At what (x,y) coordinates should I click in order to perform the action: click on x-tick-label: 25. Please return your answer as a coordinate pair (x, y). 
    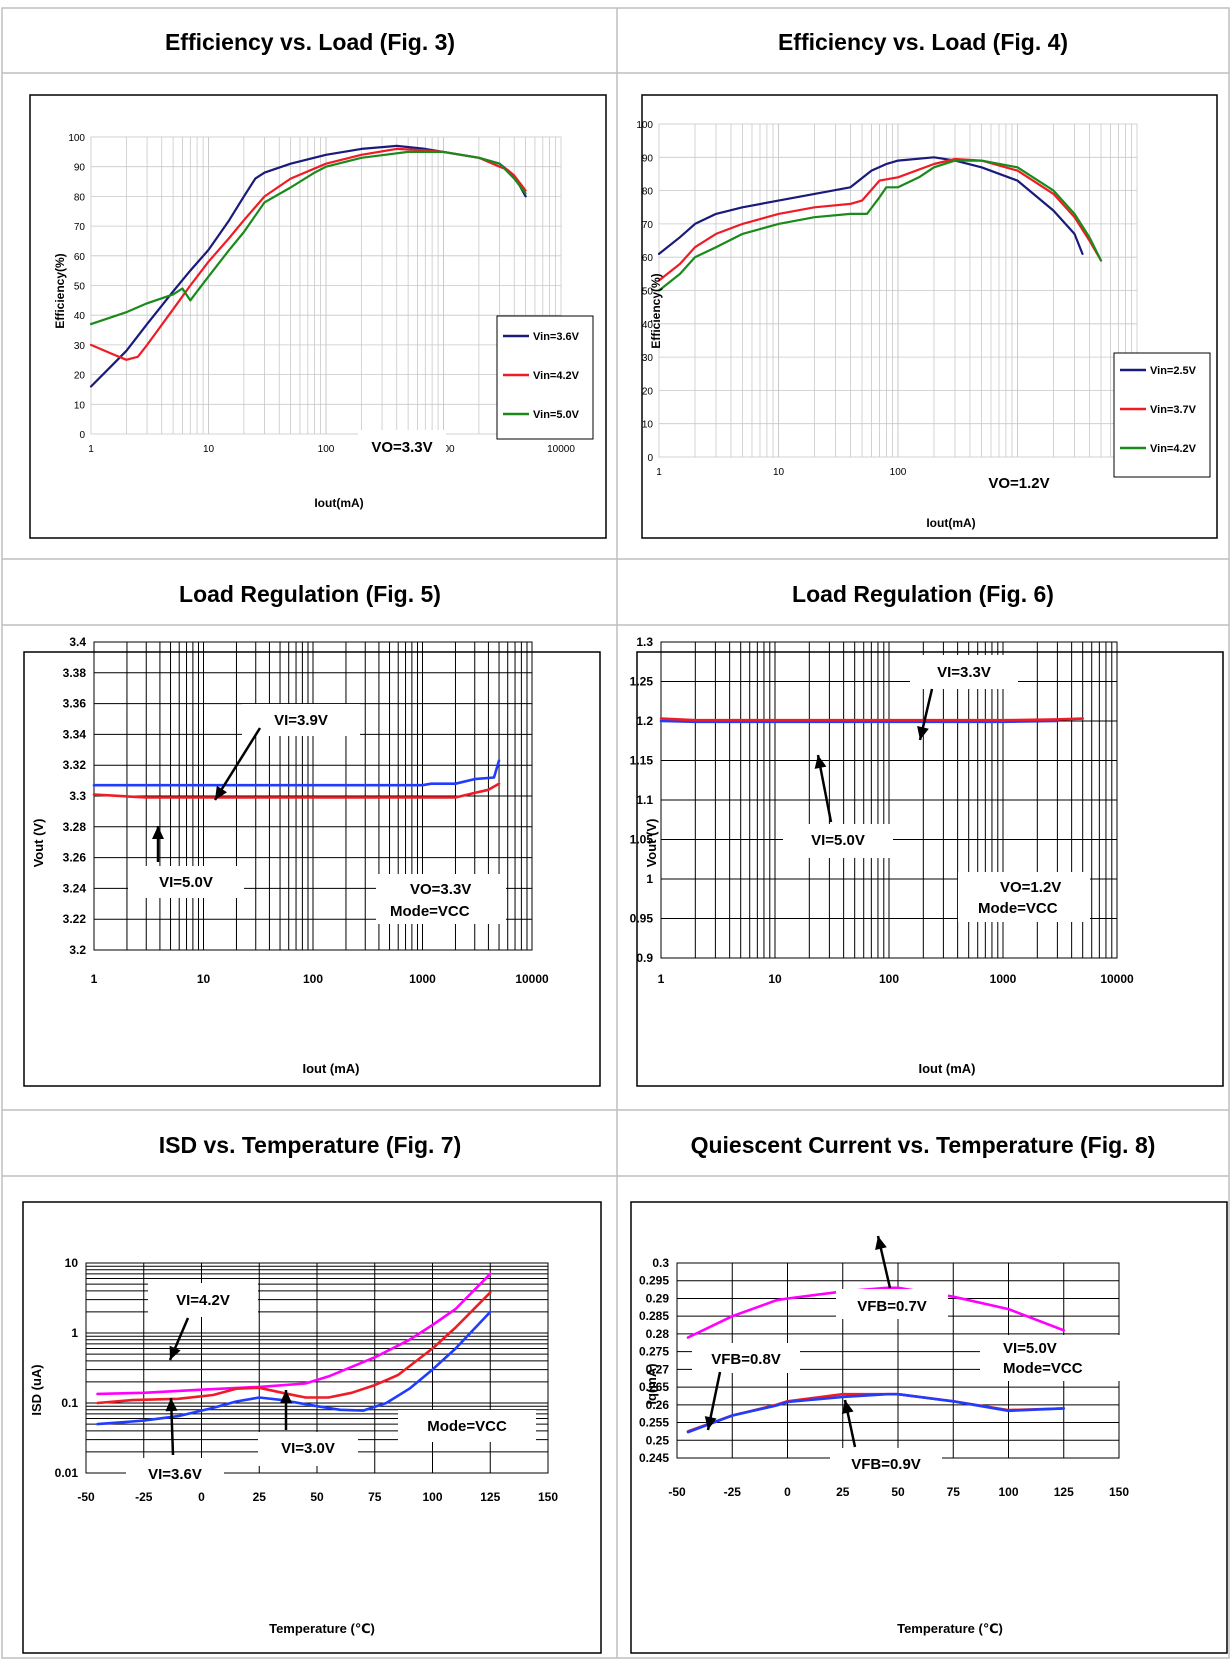
    Looking at the image, I should click on (843, 1492).